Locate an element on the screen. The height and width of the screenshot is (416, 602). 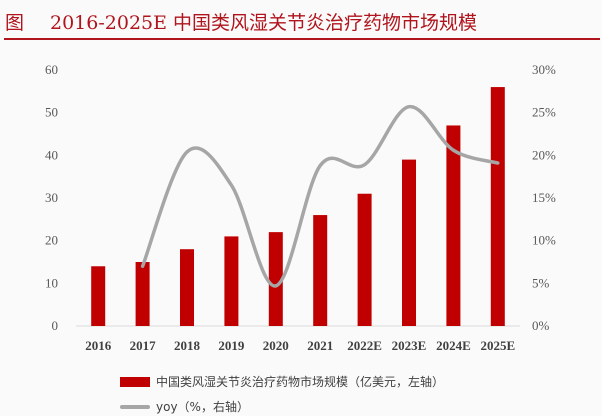
bar-2019 is located at coordinates (231, 281).